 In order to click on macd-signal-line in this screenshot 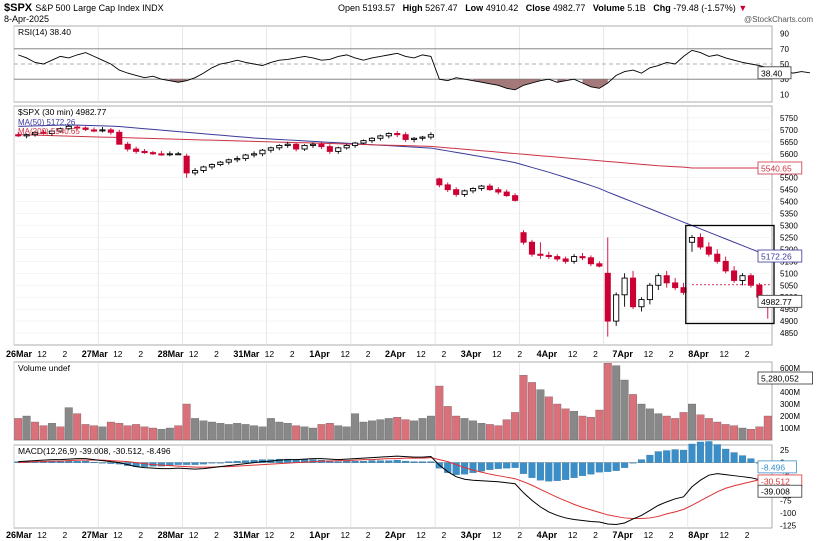, I will do `click(393, 488)`.